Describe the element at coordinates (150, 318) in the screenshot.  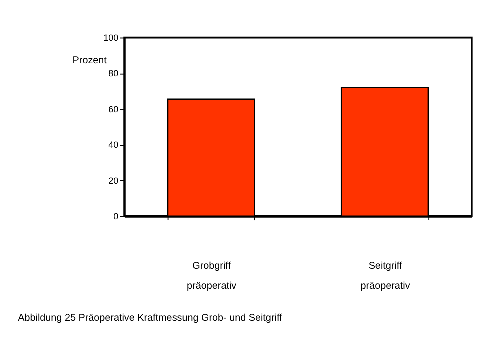
I see `text: Abbildung 25 Präoperative Kraftmessung Grob- und Seitgriff` at that location.